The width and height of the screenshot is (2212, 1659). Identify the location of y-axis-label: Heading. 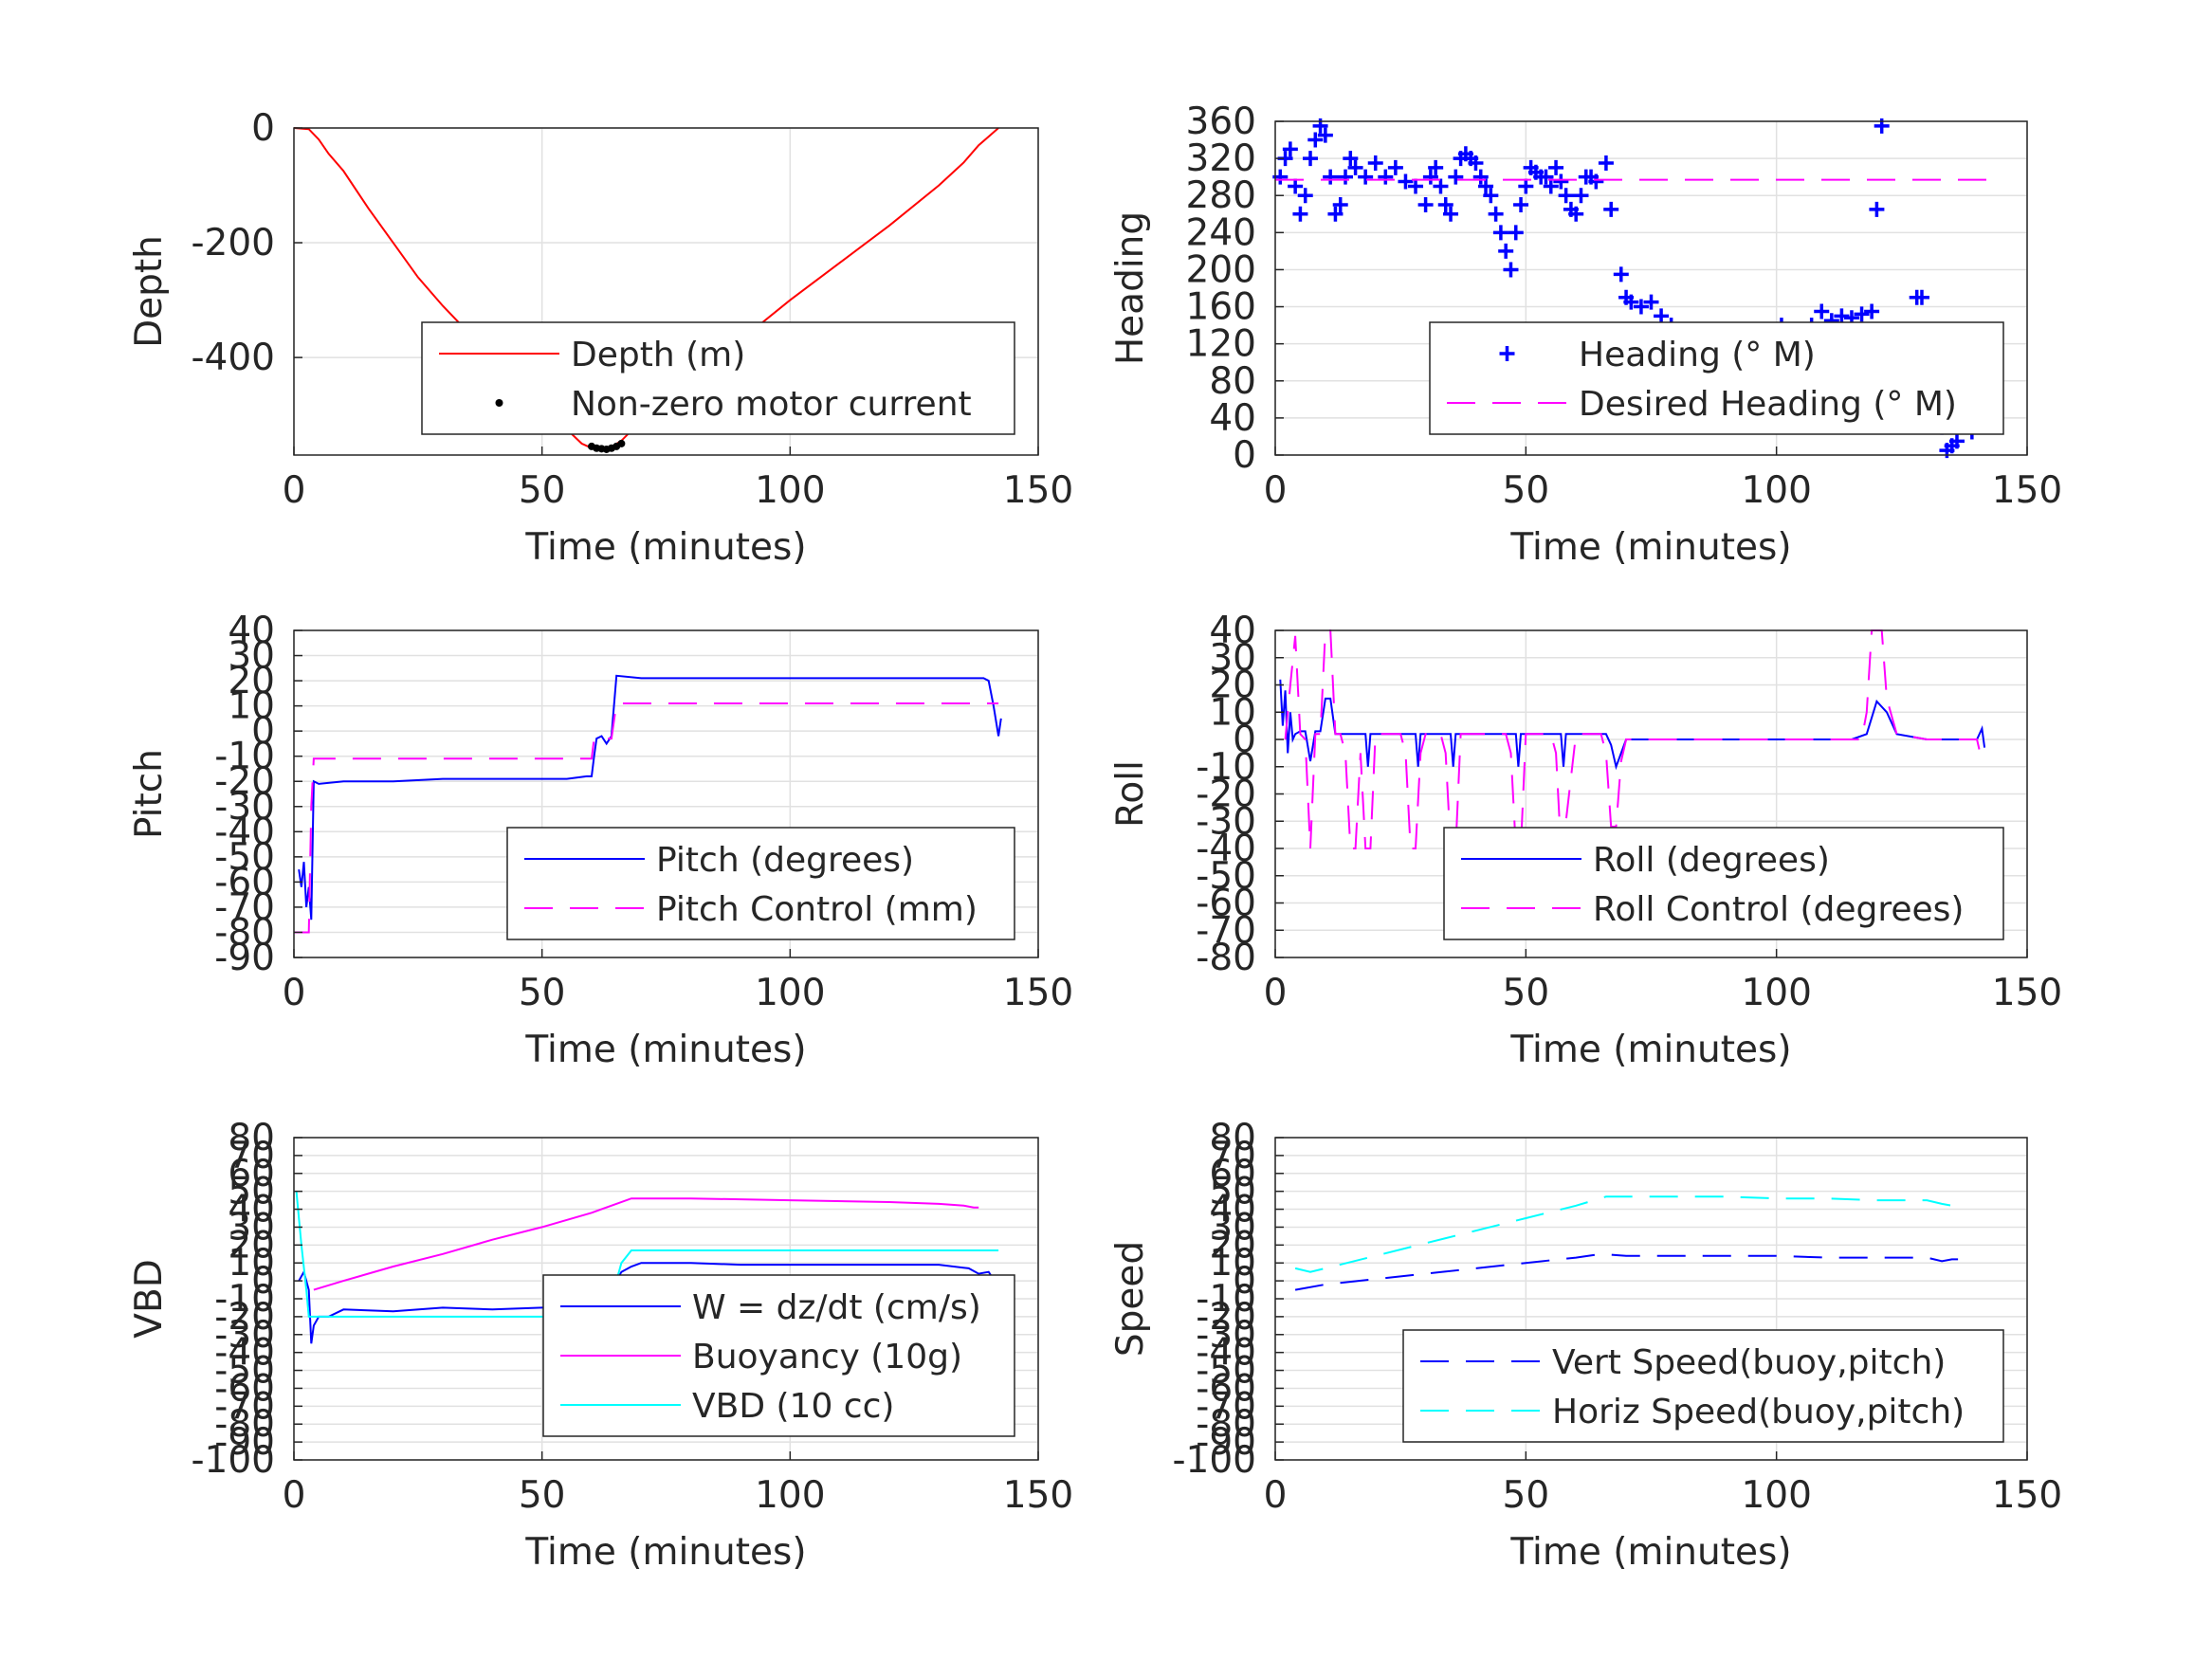
(1130, 288).